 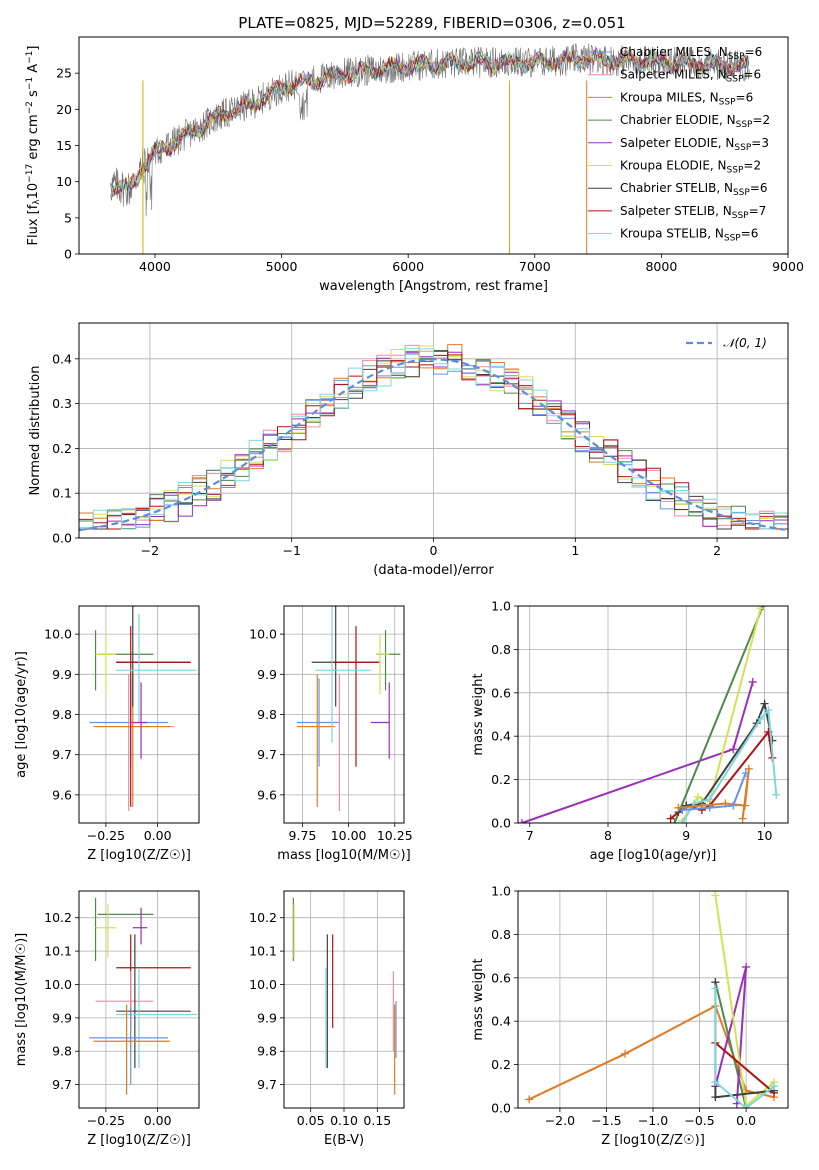 What do you see at coordinates (62, 754) in the screenshot?
I see `y-tick-label: 9.7` at bounding box center [62, 754].